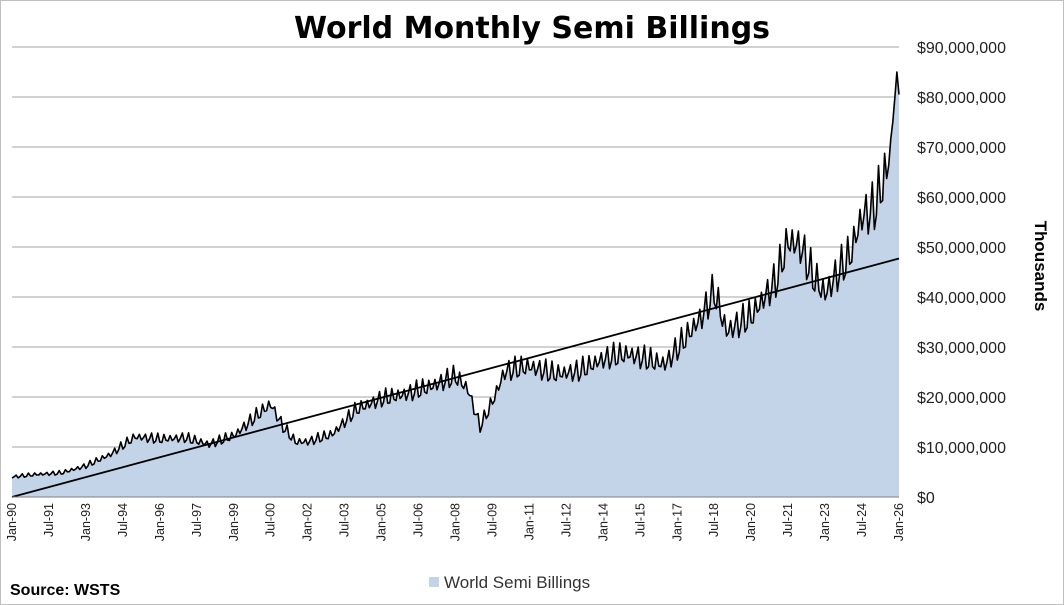  What do you see at coordinates (86, 522) in the screenshot?
I see `x-tick-label: Jan-93` at bounding box center [86, 522].